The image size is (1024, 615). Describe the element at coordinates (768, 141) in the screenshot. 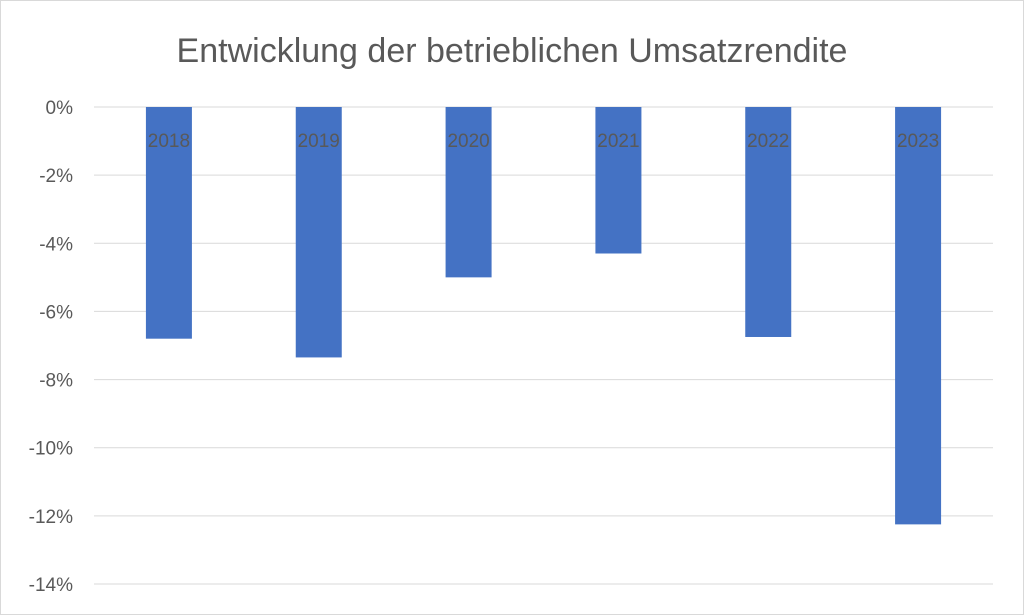

I see `category-label-2022: 2022` at that location.